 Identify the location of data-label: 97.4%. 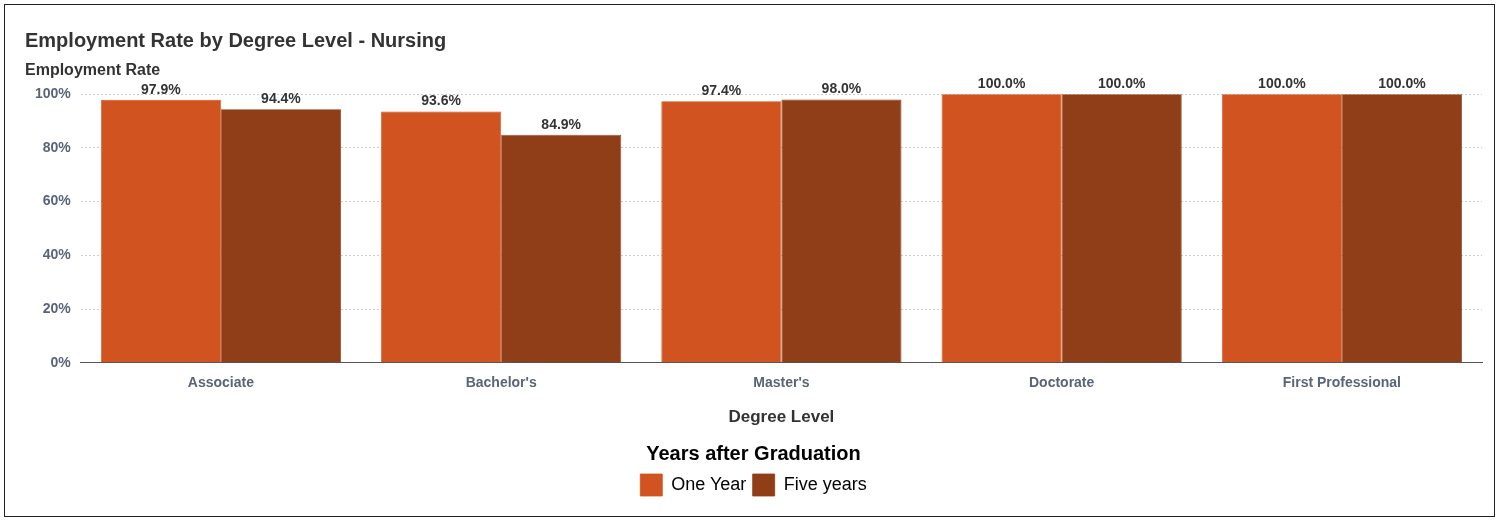
(721, 90).